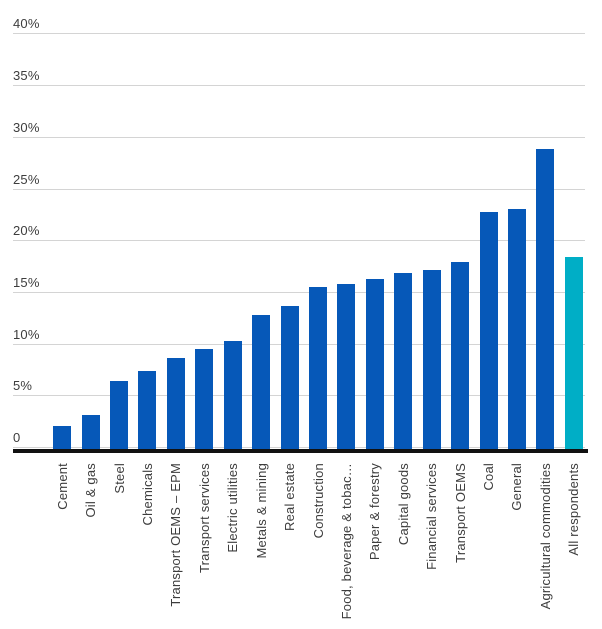 The image size is (602, 629). I want to click on y-tick-label: 5%, so click(23, 386).